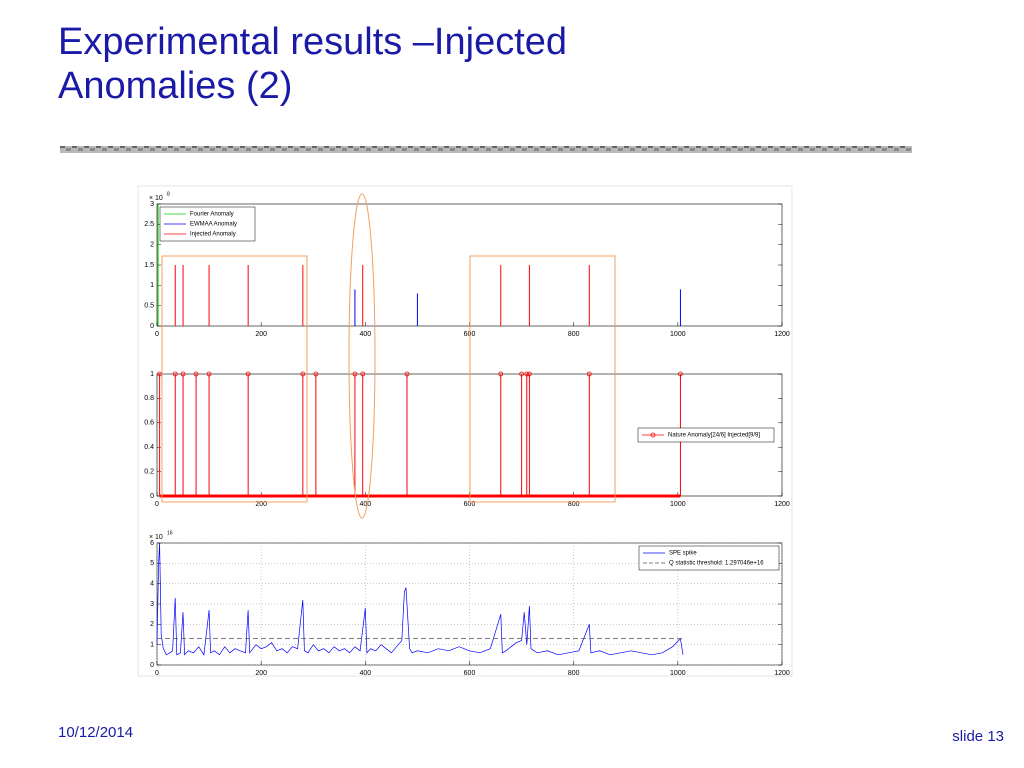  I want to click on legend-label: SPE spike, so click(683, 554).